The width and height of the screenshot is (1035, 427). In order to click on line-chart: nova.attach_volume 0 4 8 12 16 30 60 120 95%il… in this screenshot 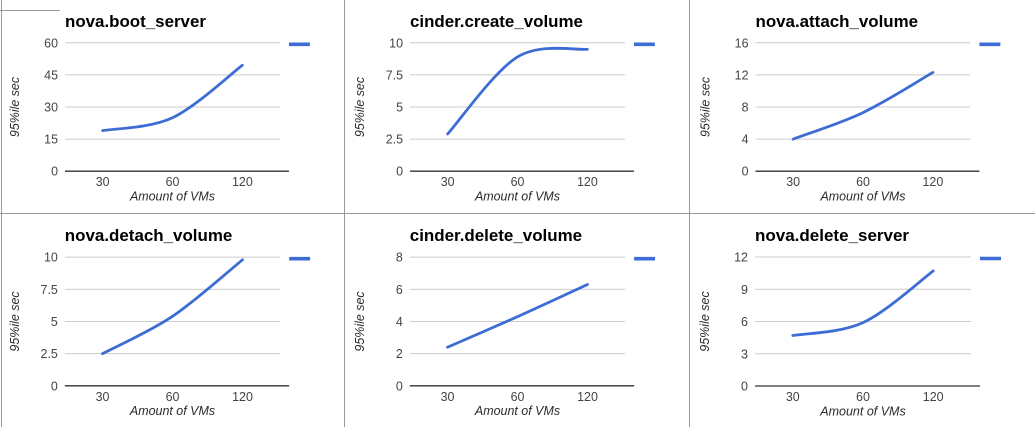, I will do `click(850, 108)`.